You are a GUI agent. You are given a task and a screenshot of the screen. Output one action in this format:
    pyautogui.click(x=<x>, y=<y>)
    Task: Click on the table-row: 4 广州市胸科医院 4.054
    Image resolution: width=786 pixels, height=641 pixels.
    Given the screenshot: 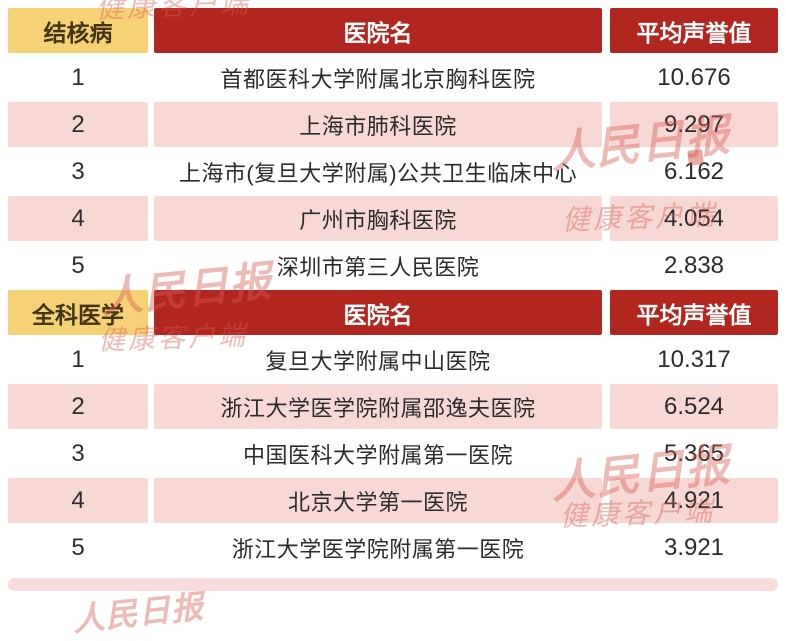 What is the action you would take?
    pyautogui.click(x=393, y=218)
    